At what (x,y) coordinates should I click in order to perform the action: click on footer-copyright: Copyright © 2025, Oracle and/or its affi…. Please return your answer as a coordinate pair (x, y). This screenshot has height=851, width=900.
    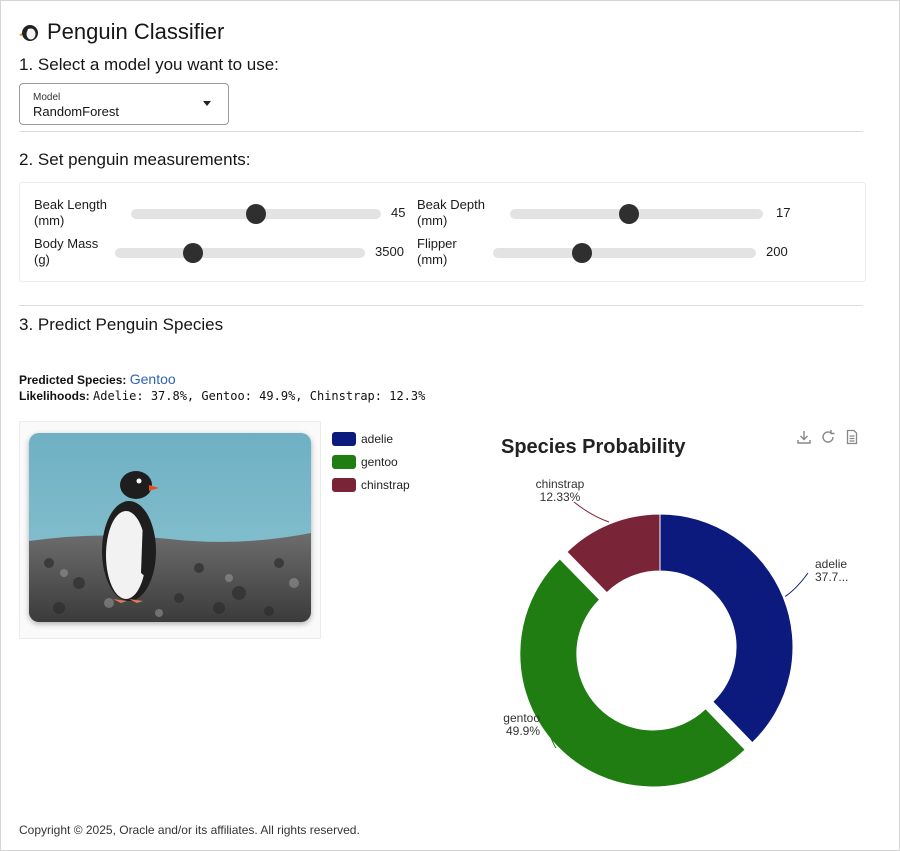
    Looking at the image, I should click on (189, 830).